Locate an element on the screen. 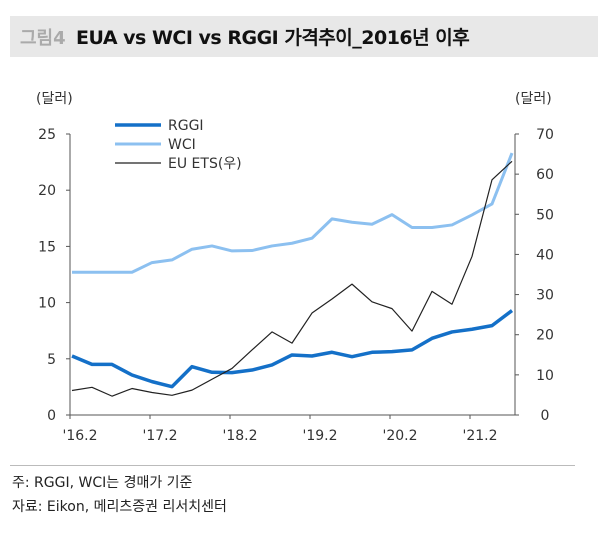 The width and height of the screenshot is (600, 538). right-tick-label: 40 is located at coordinates (545, 255).